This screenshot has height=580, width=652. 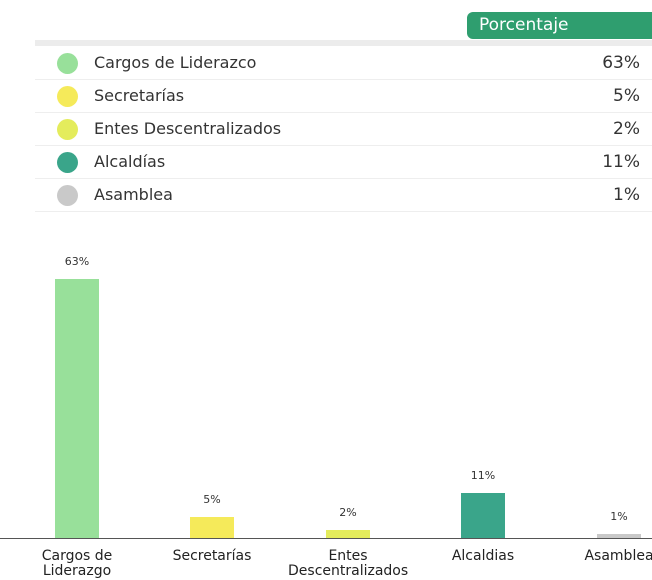 What do you see at coordinates (619, 516) in the screenshot?
I see `data-label: 1%` at bounding box center [619, 516].